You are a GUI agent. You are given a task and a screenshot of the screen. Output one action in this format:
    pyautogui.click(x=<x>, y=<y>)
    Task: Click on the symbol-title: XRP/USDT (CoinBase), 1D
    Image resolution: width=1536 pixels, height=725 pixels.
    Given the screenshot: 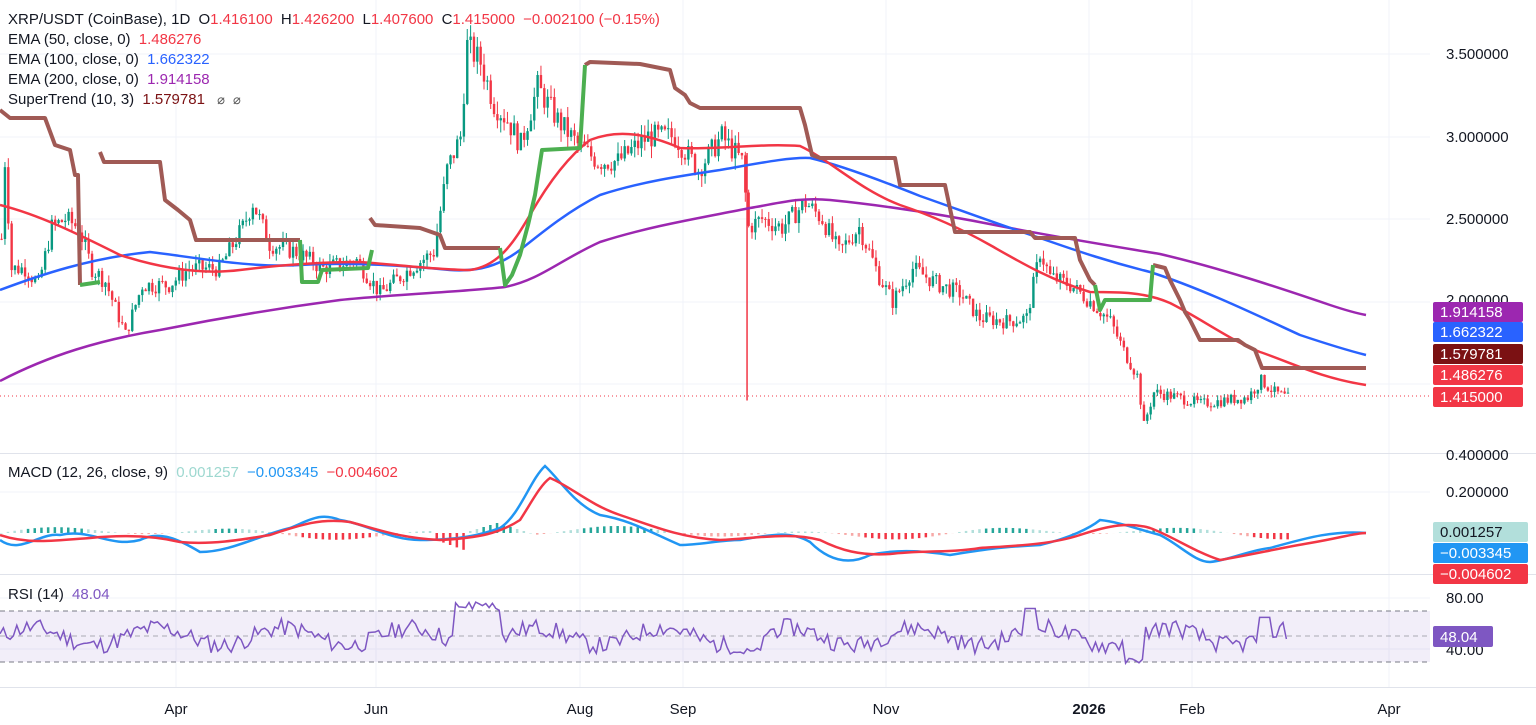 What is the action you would take?
    pyautogui.click(x=99, y=19)
    